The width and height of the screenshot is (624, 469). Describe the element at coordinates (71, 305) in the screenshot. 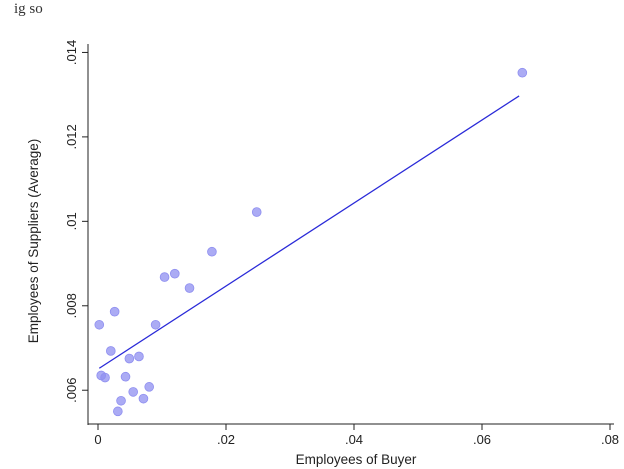

I see `y-tick-label: .008` at that location.